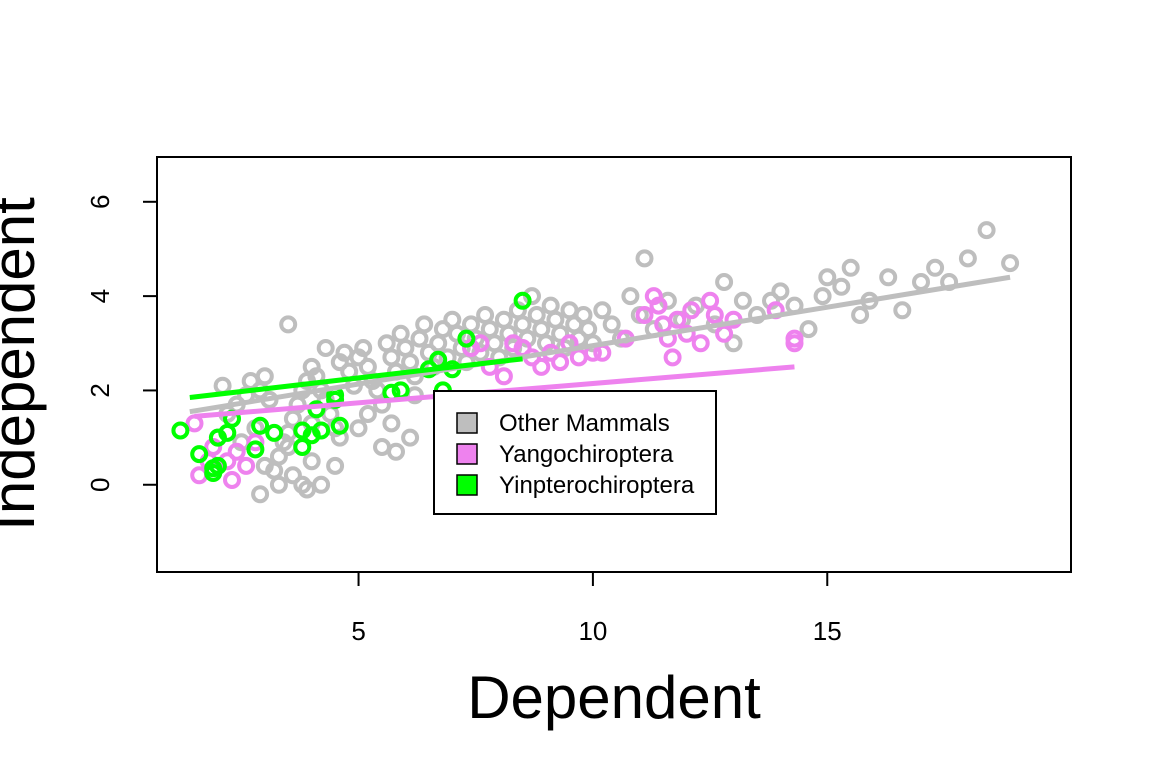  I want to click on legend-box, so click(575, 452).